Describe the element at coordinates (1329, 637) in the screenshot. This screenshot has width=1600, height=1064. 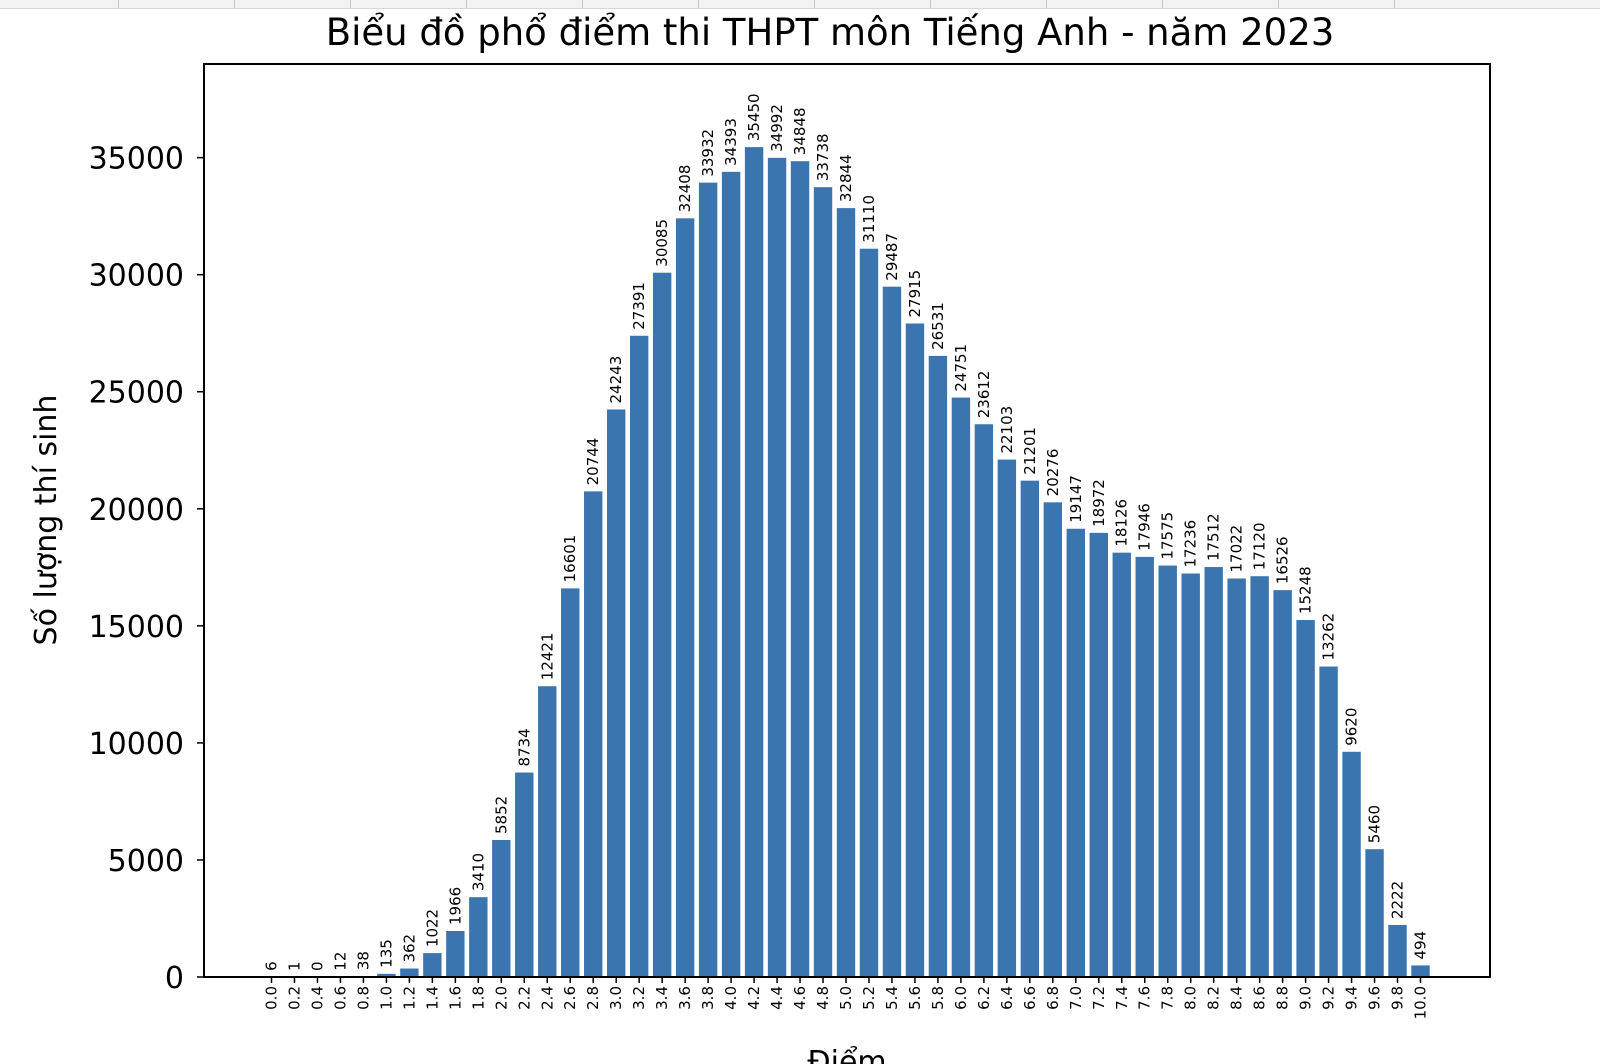
I see `value-label-9.2: 13262` at that location.